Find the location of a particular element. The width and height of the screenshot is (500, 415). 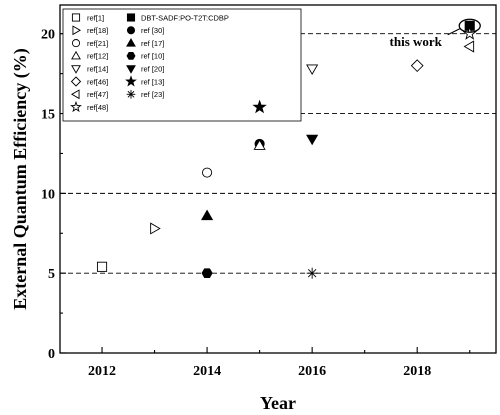

legend-label: ref[12] is located at coordinates (97, 56).